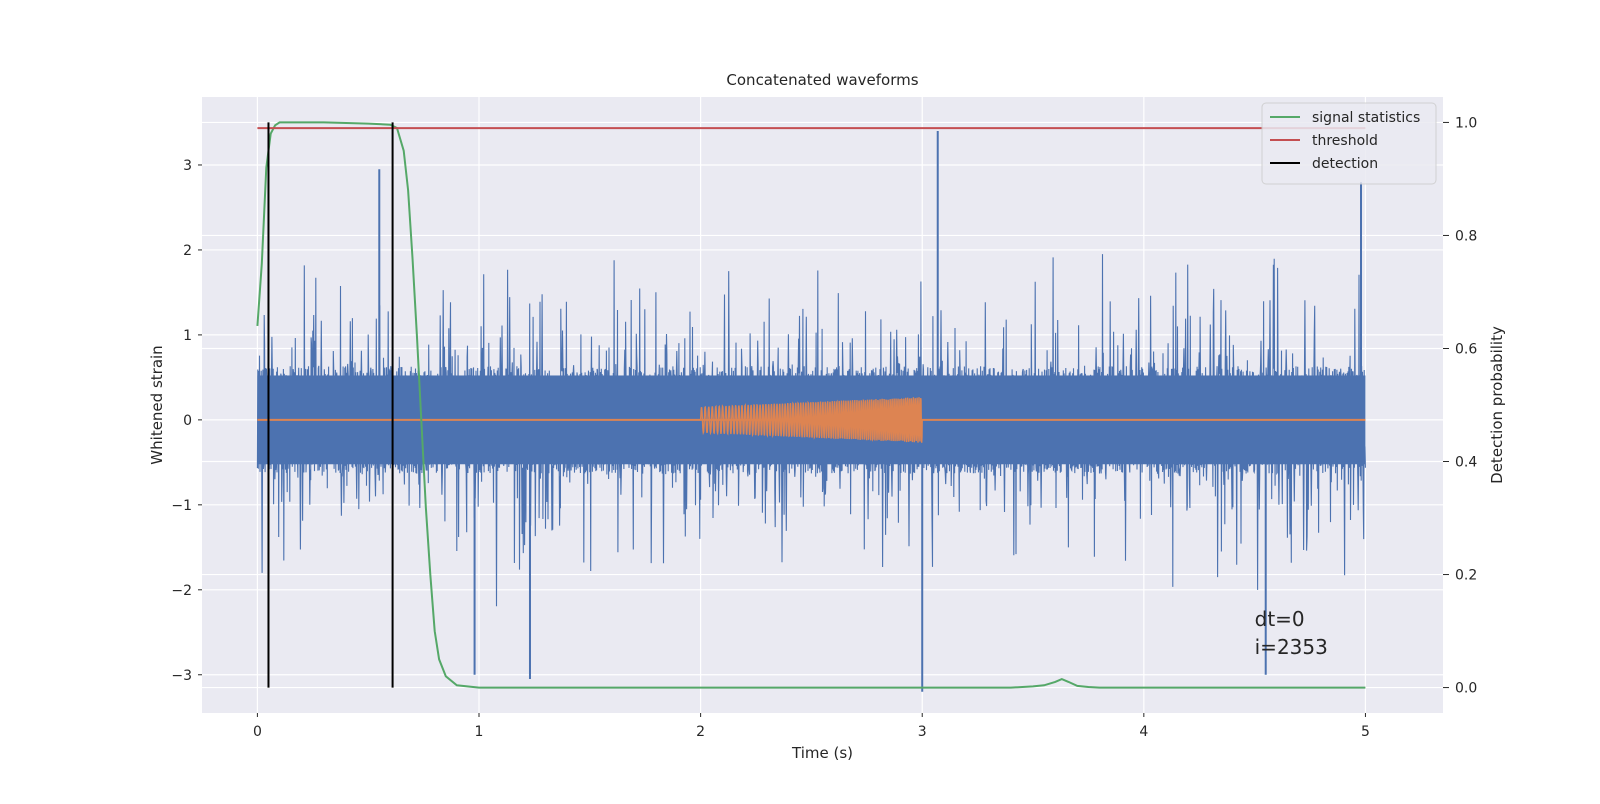  What do you see at coordinates (181, 676) in the screenshot?
I see `y-left-tick-label: −3` at bounding box center [181, 676].